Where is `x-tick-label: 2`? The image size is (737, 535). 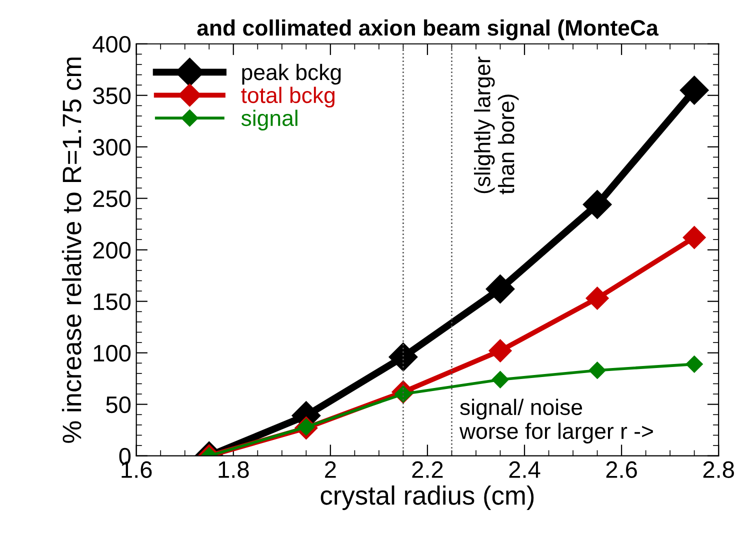
x-tick-label: 2 is located at coordinates (330, 469).